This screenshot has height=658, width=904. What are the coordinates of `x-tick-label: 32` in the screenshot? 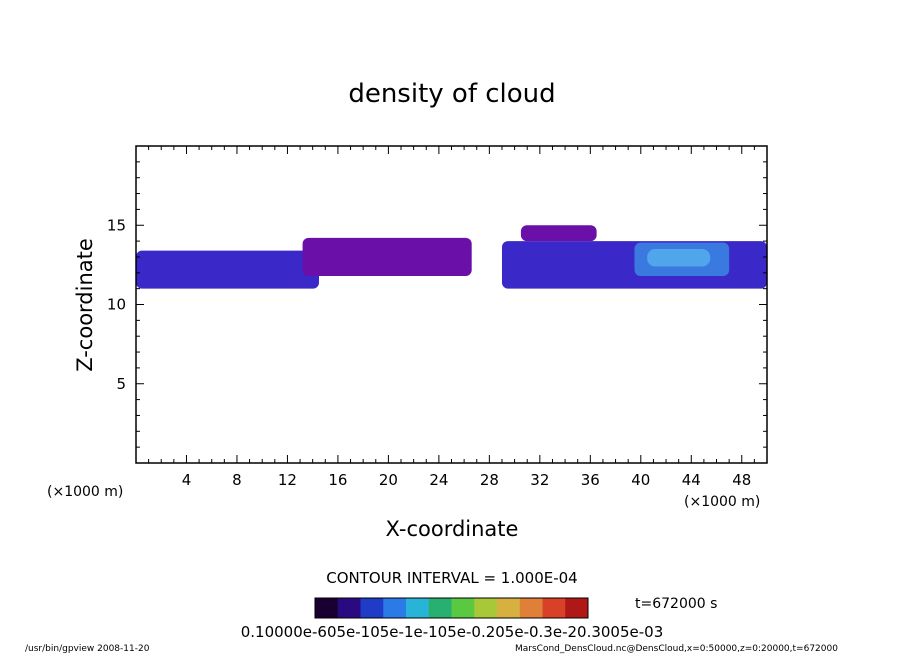 It's located at (539, 480).